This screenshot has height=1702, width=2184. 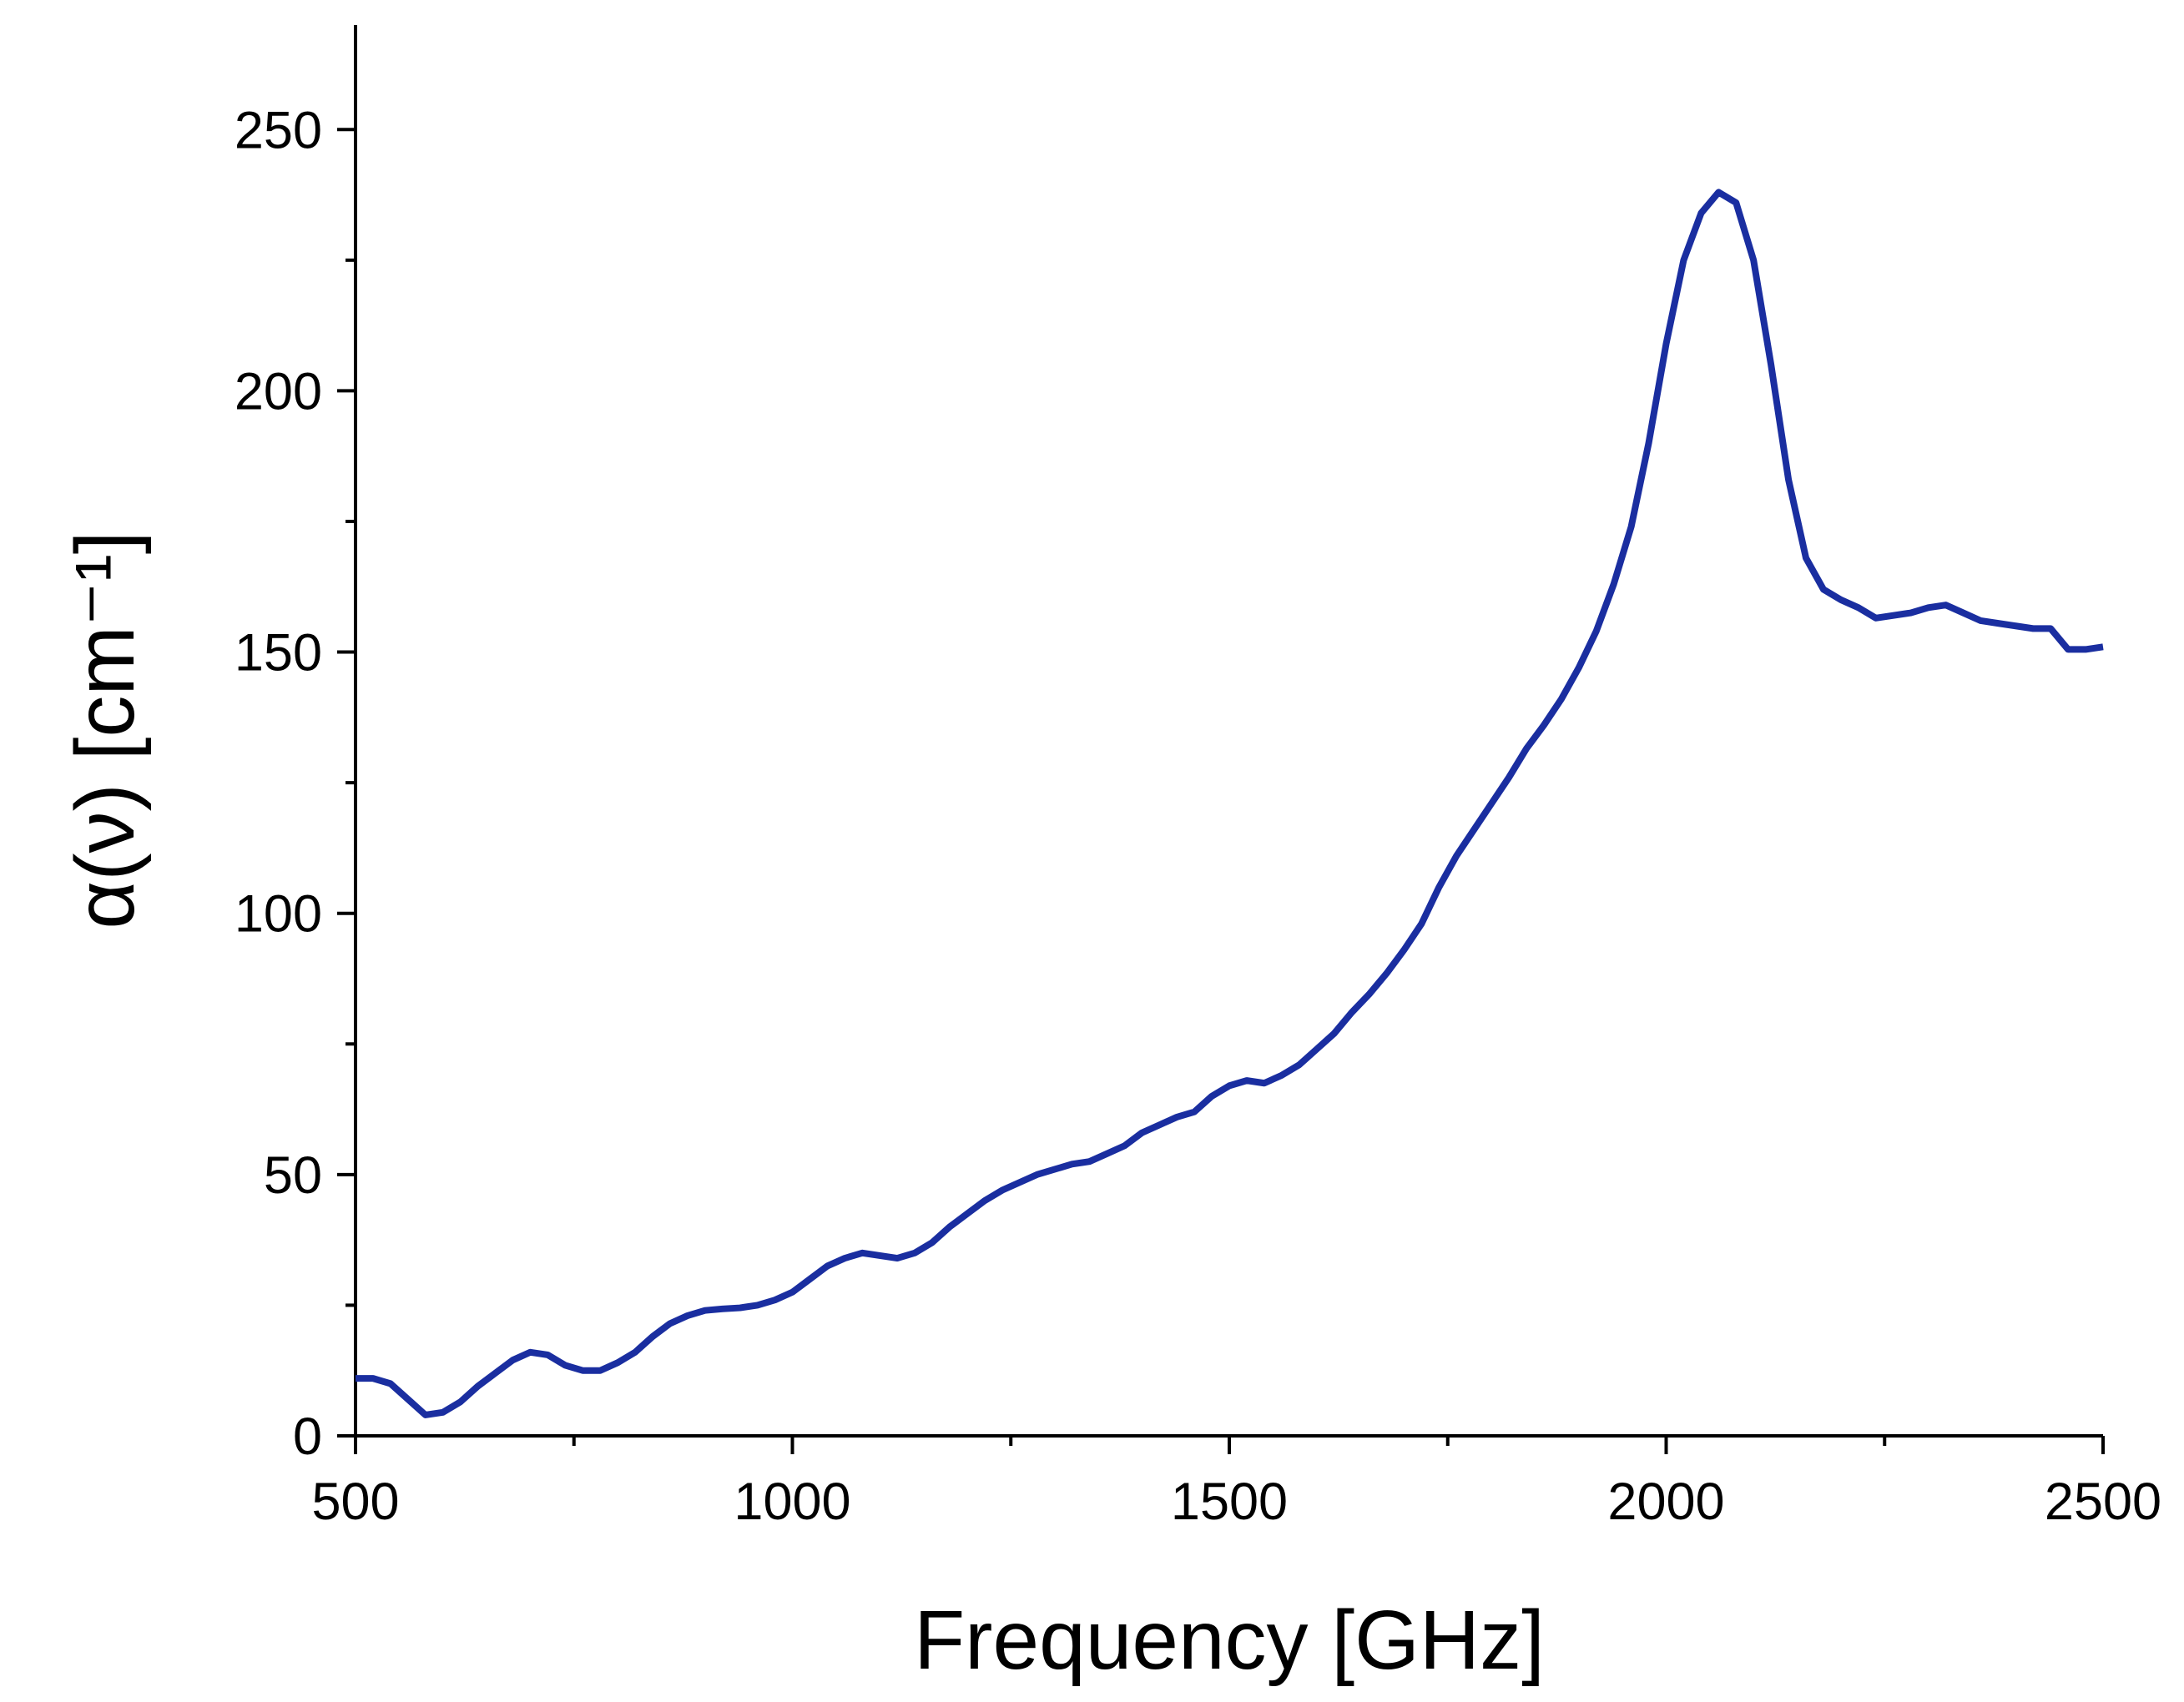 What do you see at coordinates (2103, 1502) in the screenshot?
I see `x-tick-label: 2500` at bounding box center [2103, 1502].